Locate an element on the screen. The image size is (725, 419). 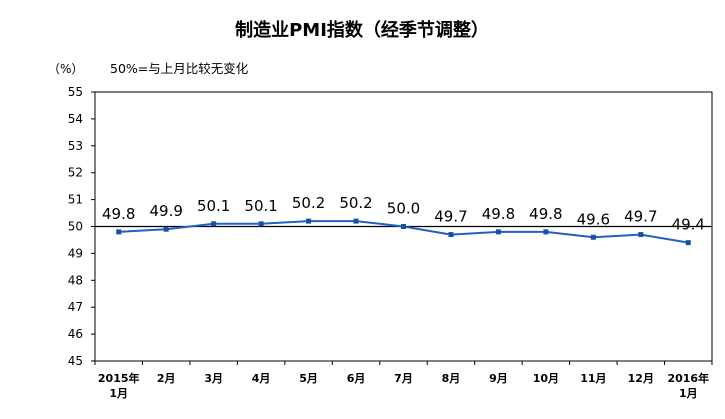
y-tick-label: 52 is located at coordinates (75, 173).